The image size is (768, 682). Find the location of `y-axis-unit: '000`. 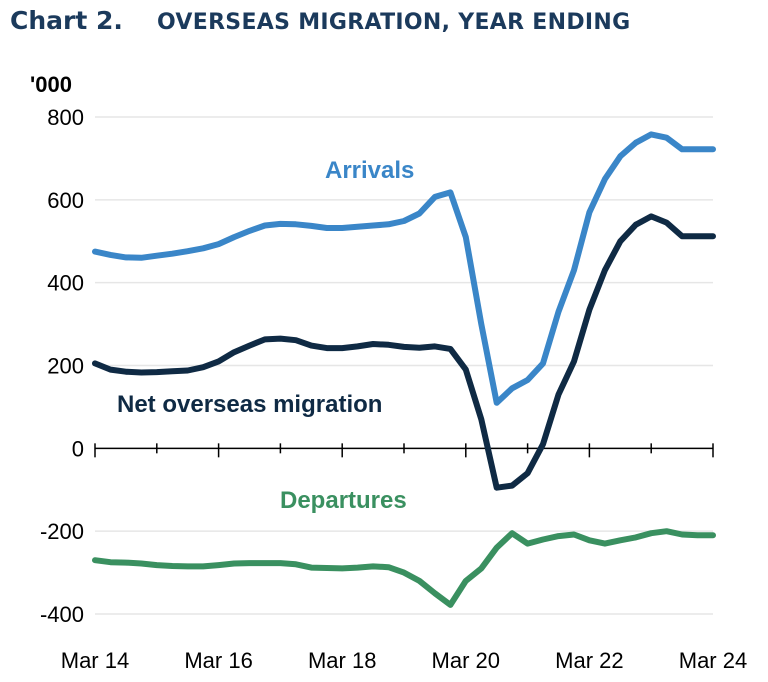

y-axis-unit: '000 is located at coordinates (51, 84).